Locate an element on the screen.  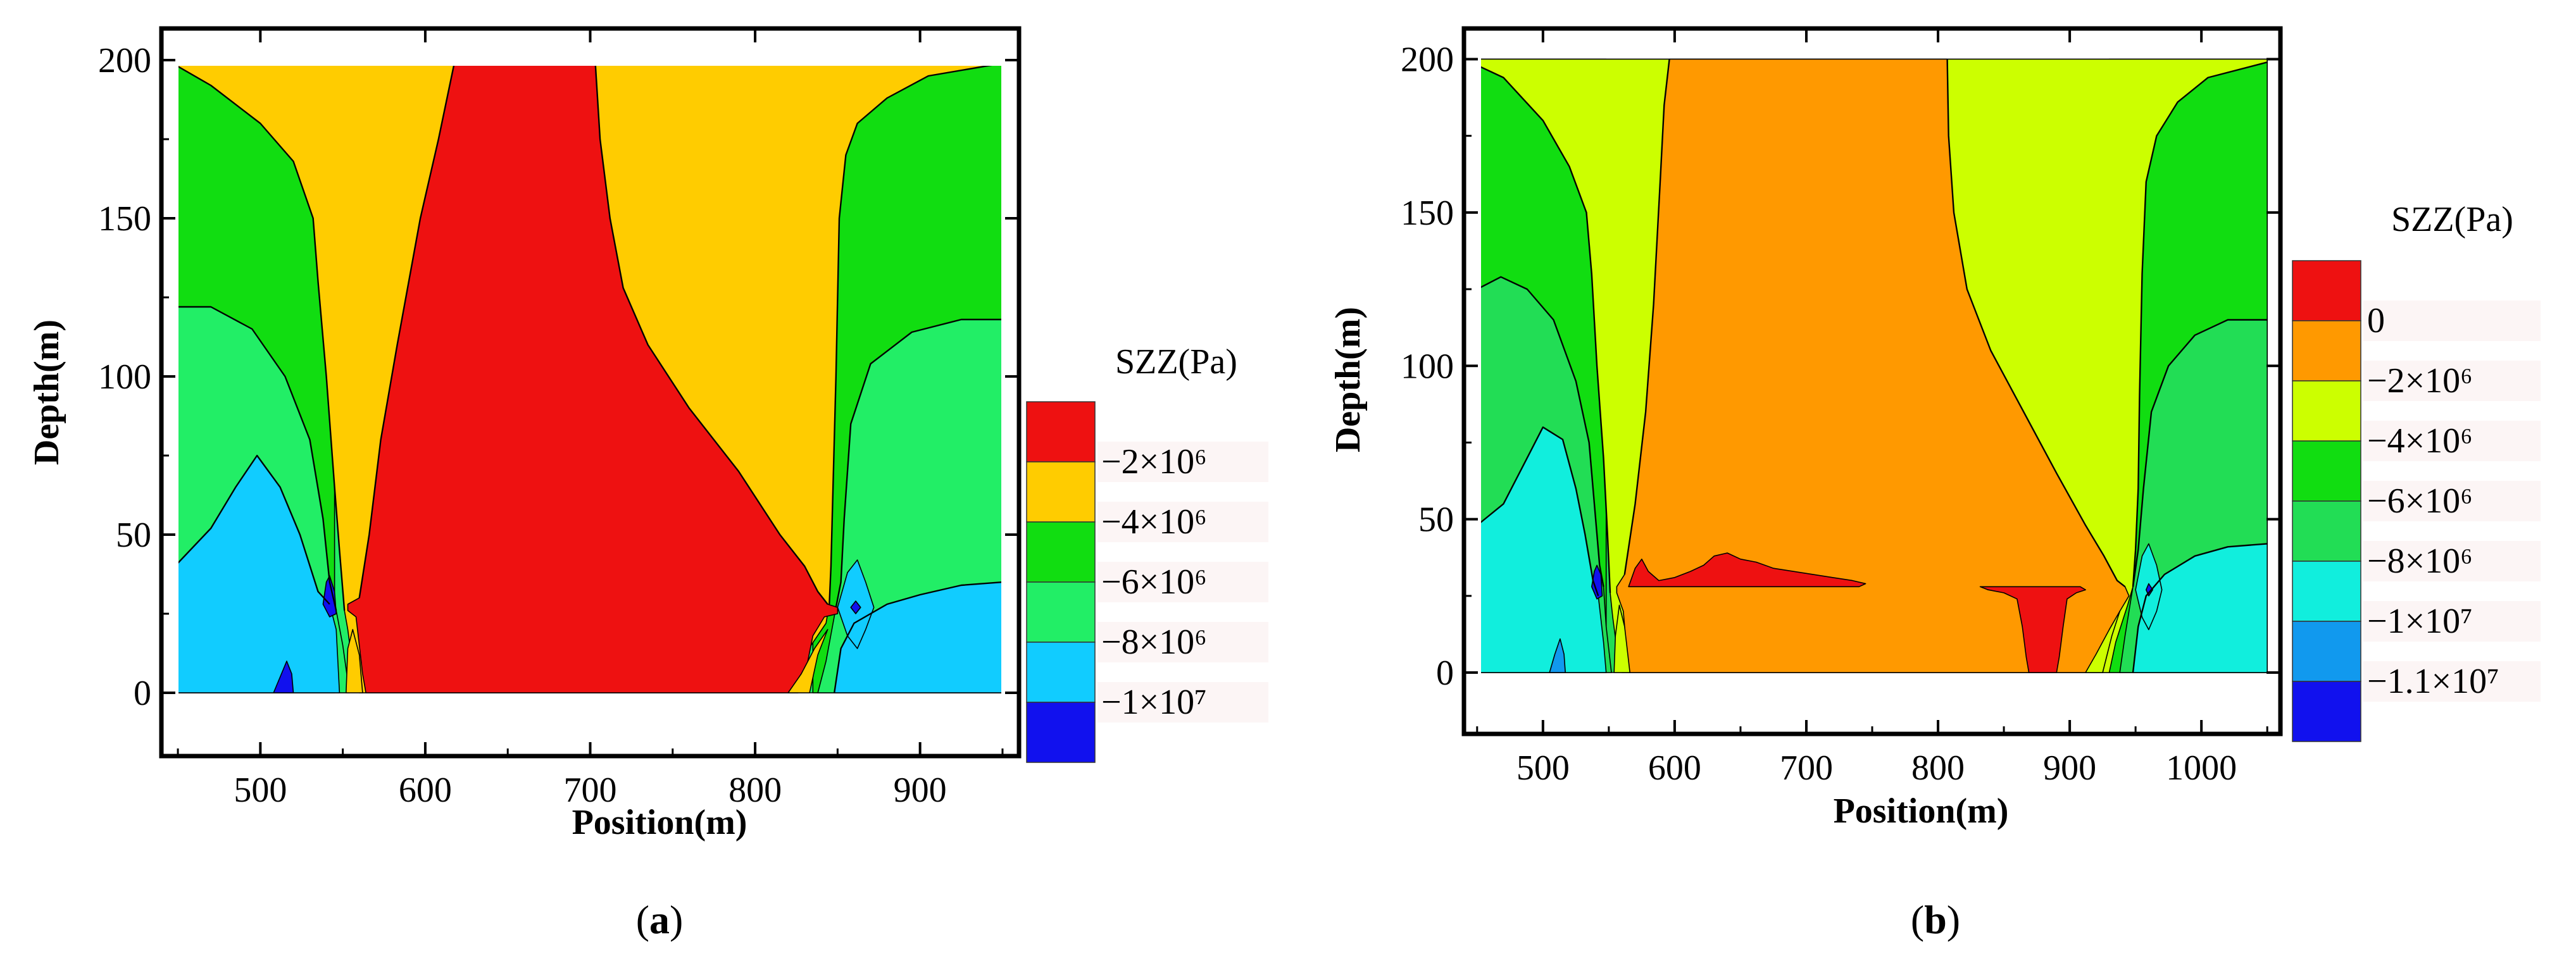
panel-a-xtick-label: 700 is located at coordinates (590, 791).